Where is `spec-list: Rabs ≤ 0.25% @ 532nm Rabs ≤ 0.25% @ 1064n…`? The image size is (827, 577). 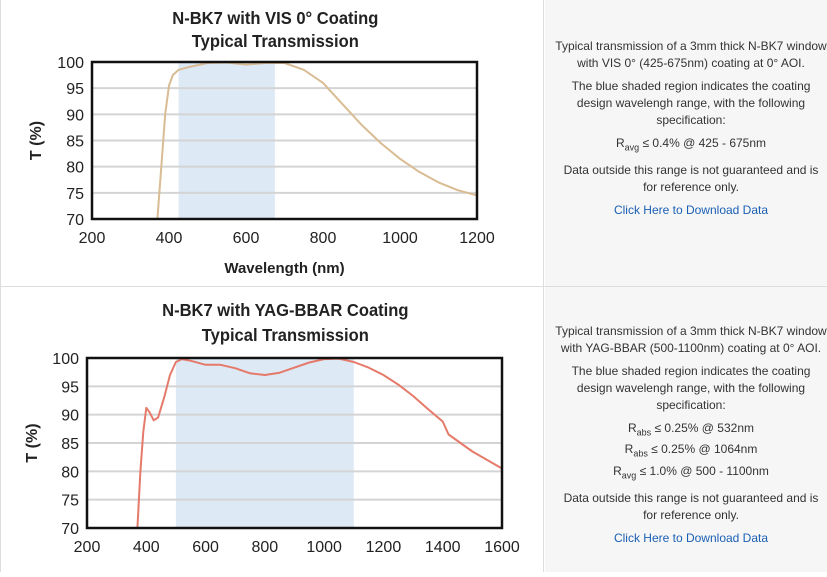
spec-list: Rabs ≤ 0.25% @ 532nm Rabs ≤ 0.25% @ 1064n… is located at coordinates (691, 452).